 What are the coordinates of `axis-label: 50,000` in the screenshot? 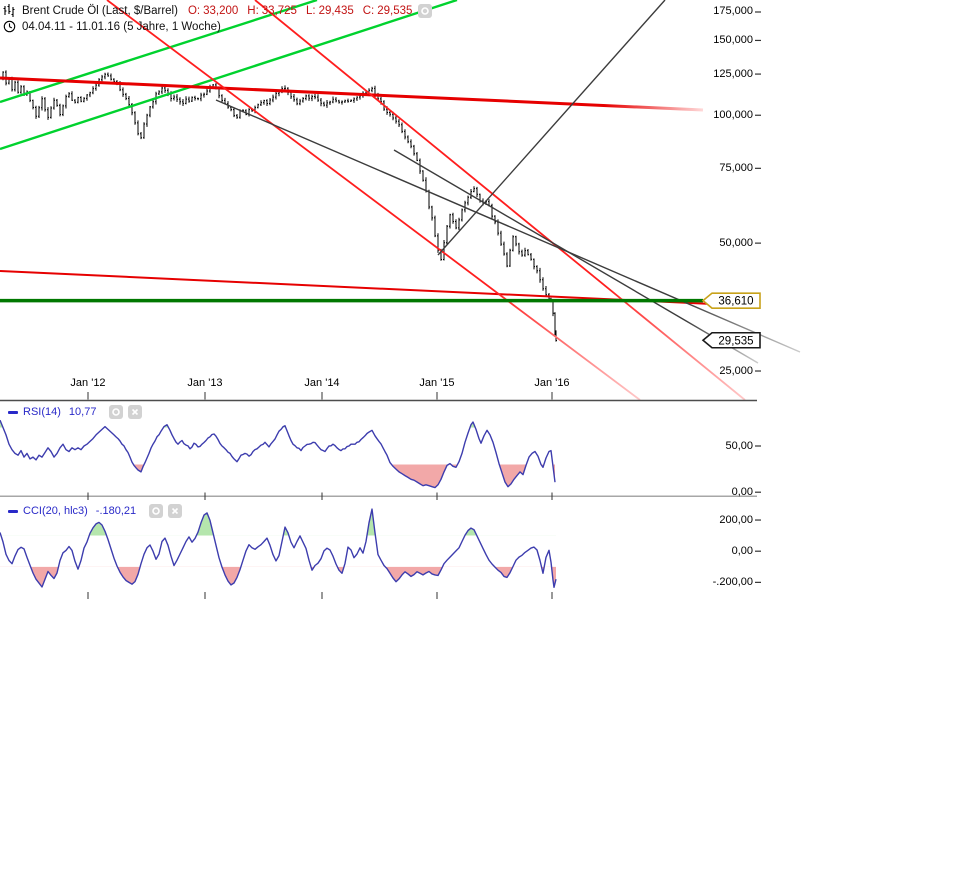 It's located at (736, 242).